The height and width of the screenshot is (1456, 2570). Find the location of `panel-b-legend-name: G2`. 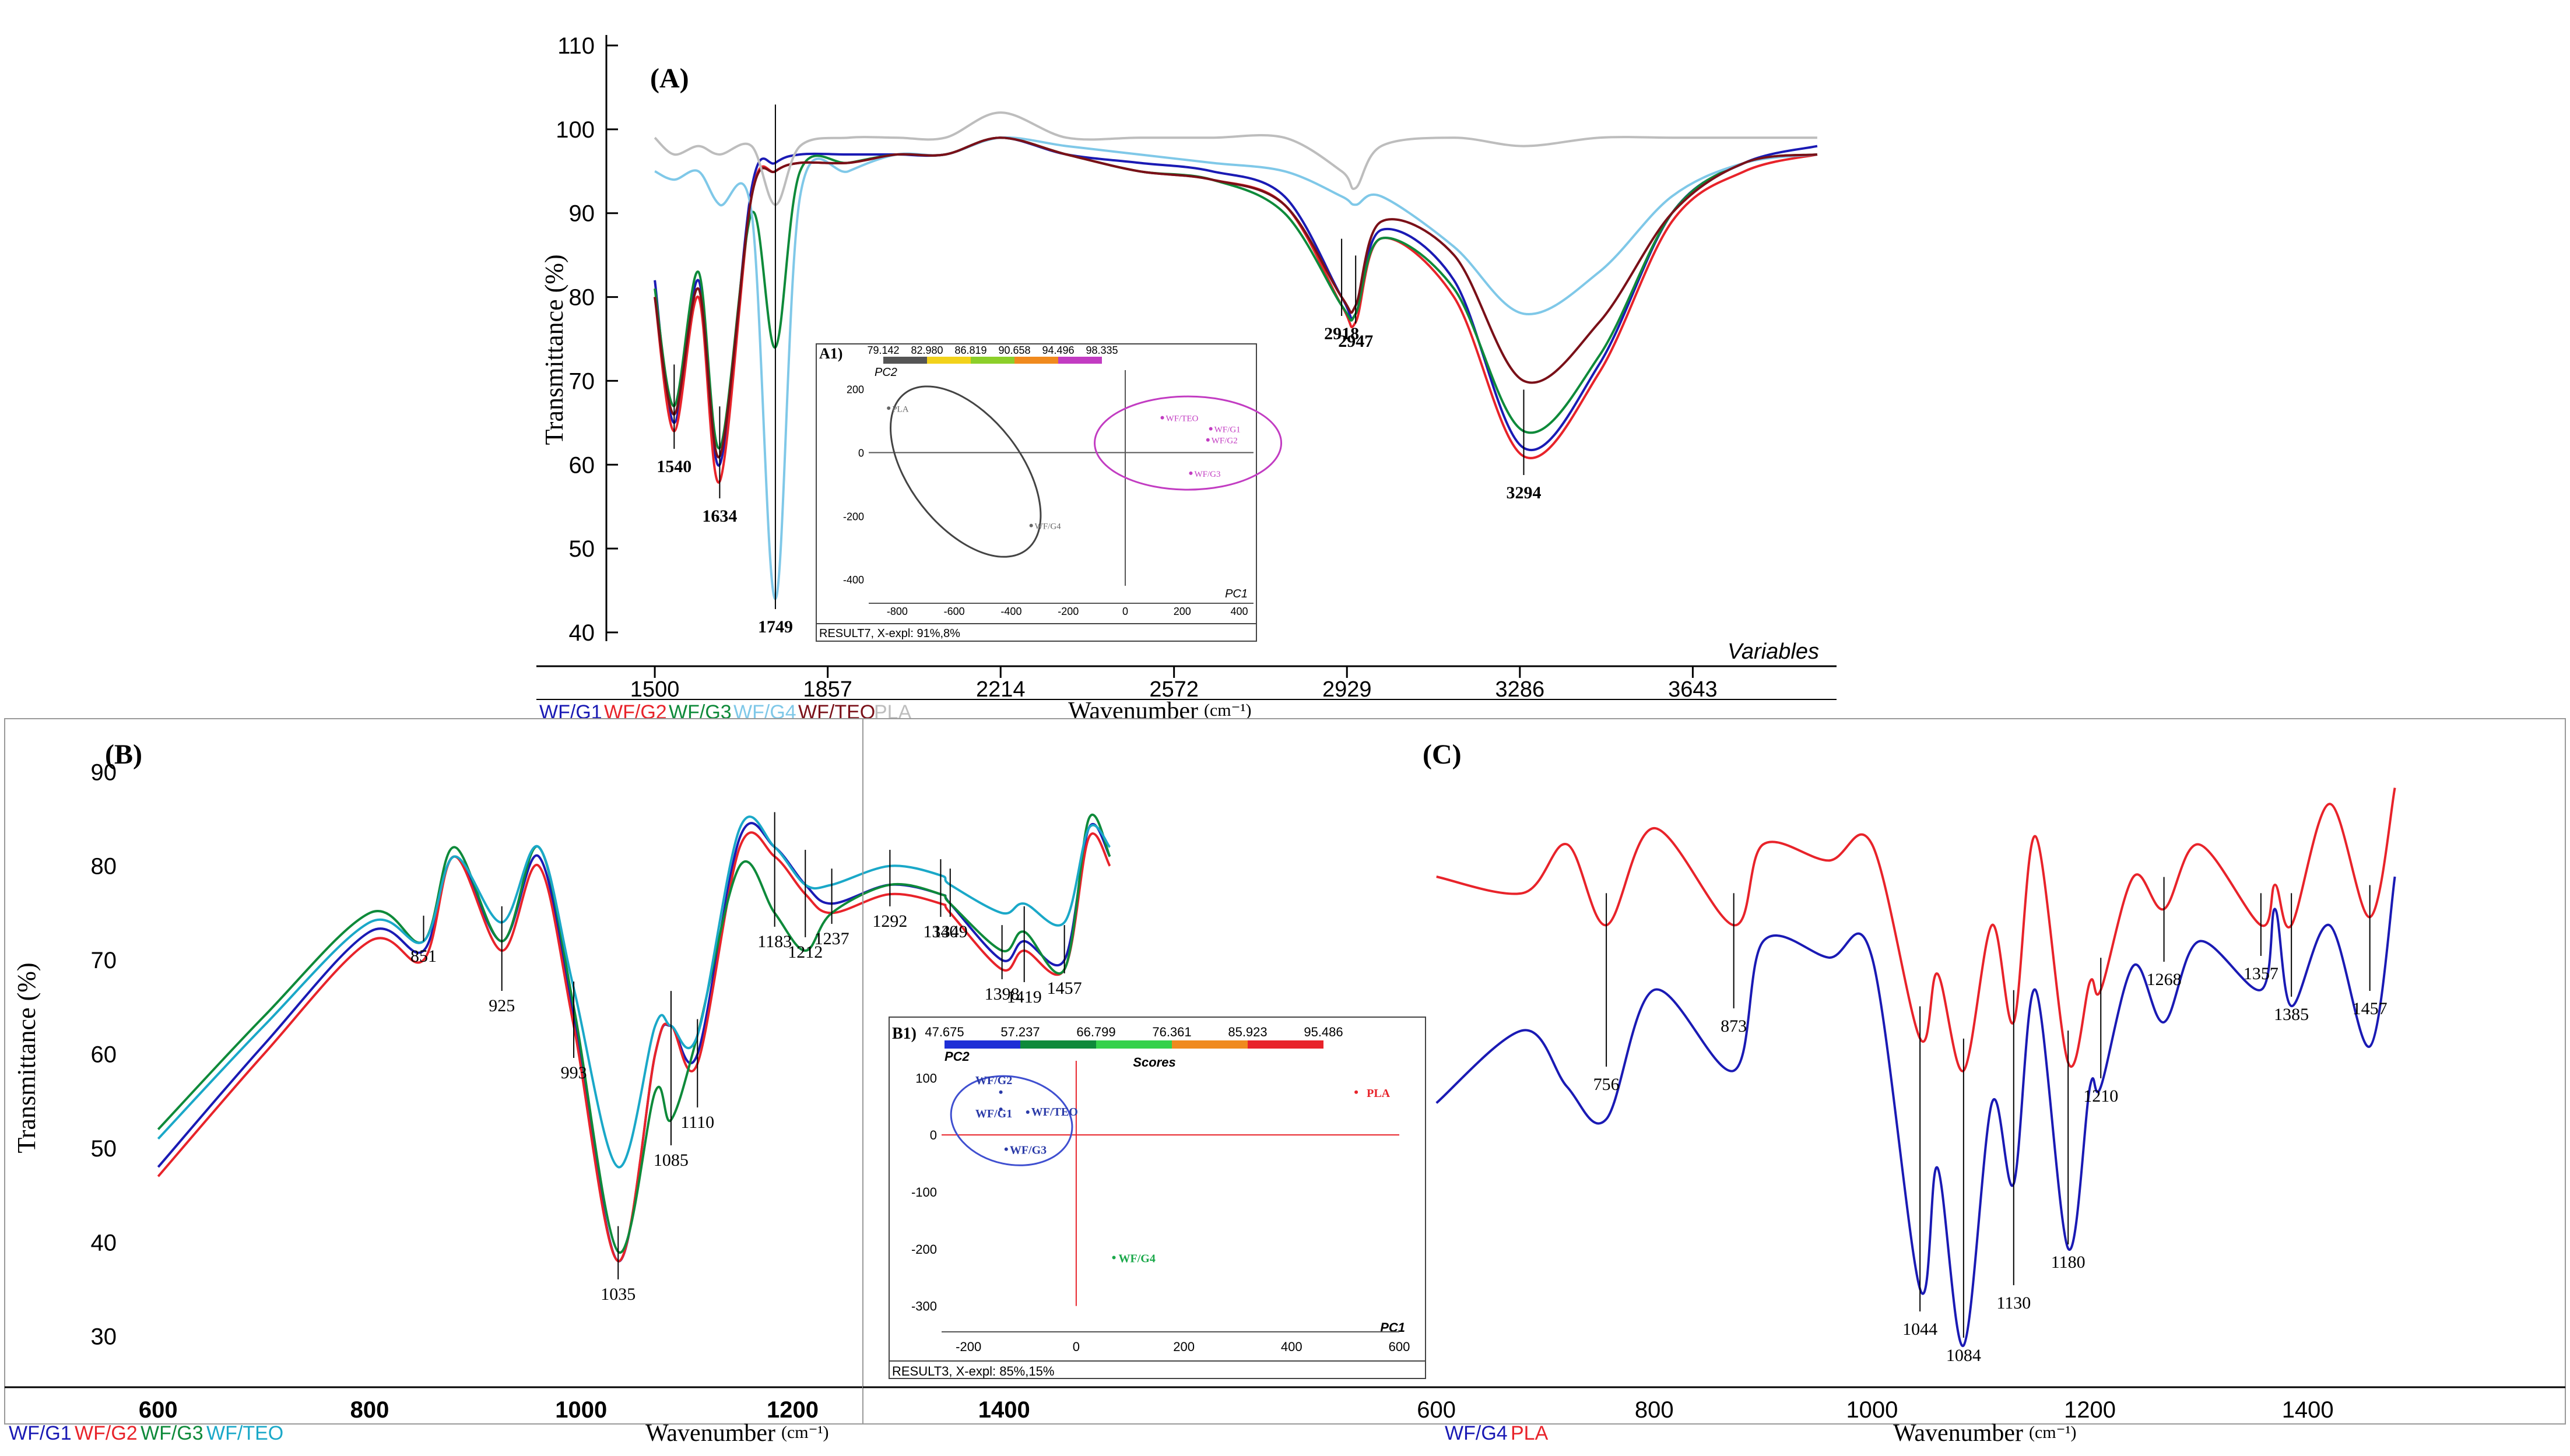

panel-b-legend-name: G2 is located at coordinates (124, 1433).